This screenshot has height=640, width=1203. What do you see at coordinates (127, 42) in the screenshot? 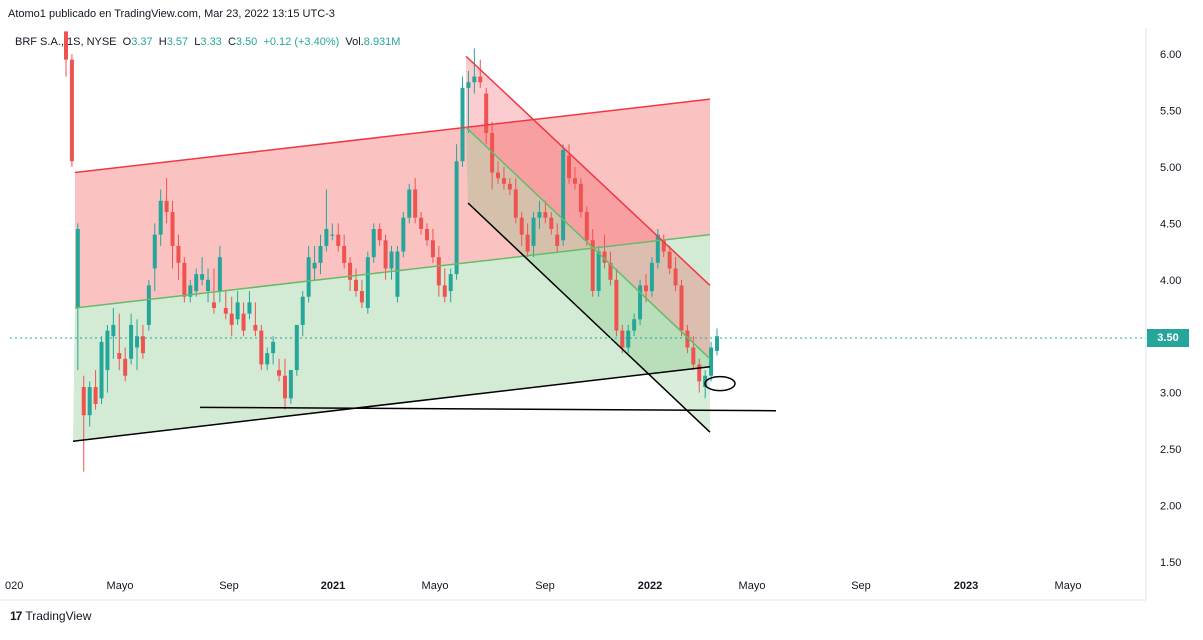
I see `open-label: O` at bounding box center [127, 42].